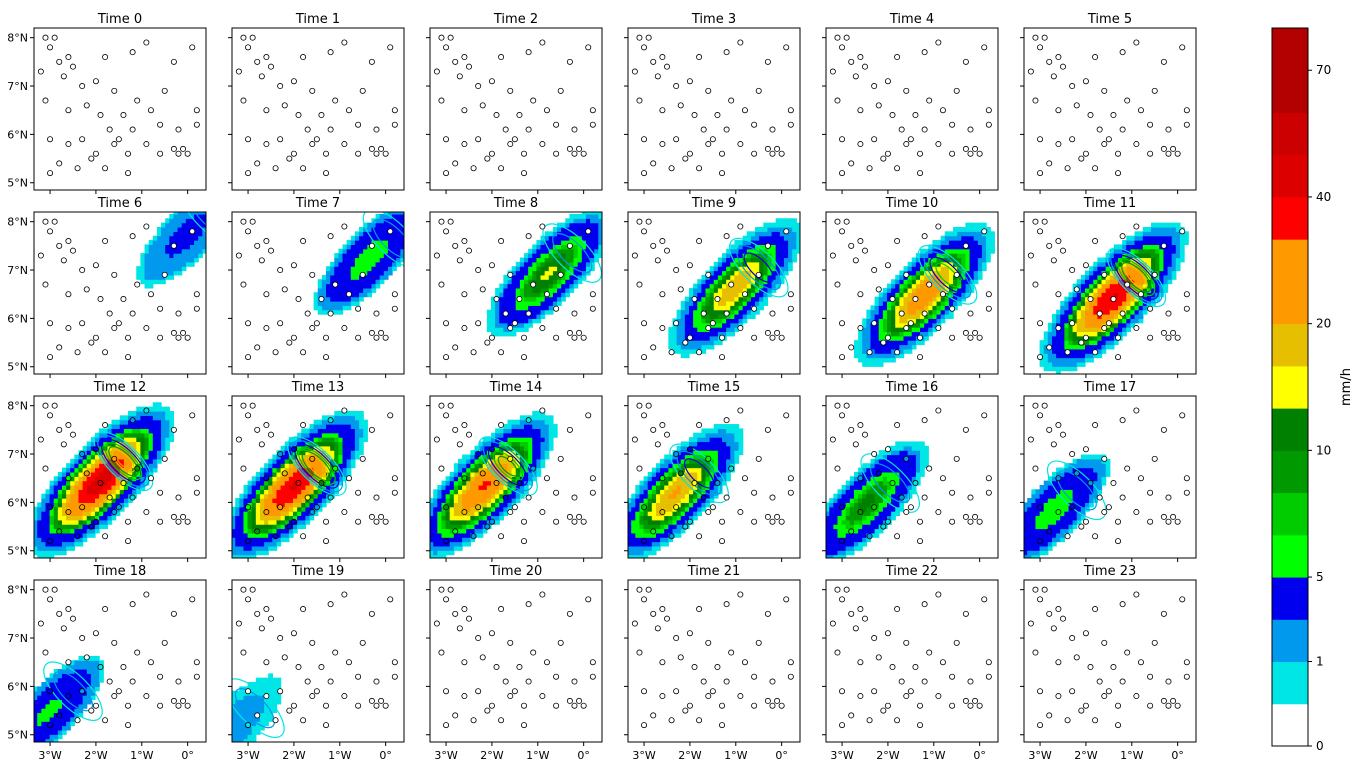  Describe the element at coordinates (317, 466) in the screenshot. I see `contour-ring` at that location.